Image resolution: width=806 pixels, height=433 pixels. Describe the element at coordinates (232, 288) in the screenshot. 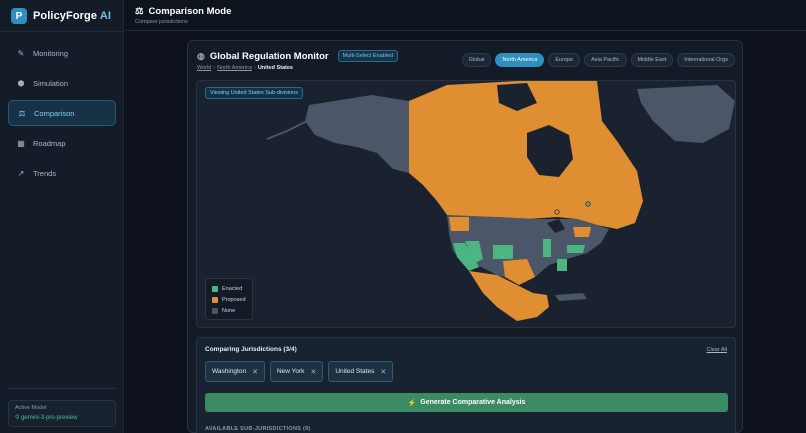

I see `legend-label: Enacted` at that location.